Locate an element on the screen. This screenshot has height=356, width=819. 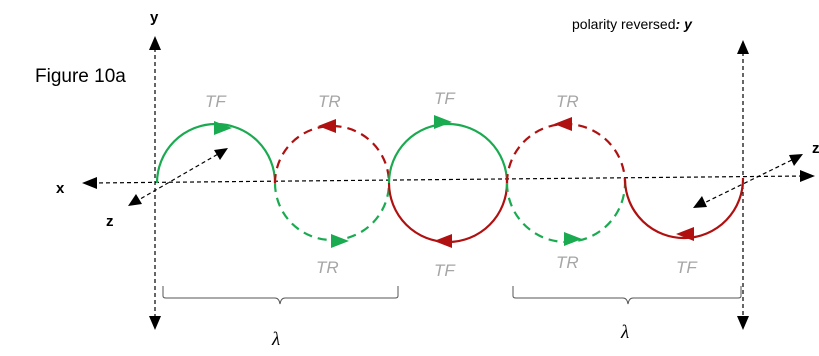
right-y-axis-up-arrowhead is located at coordinates (743, 47).